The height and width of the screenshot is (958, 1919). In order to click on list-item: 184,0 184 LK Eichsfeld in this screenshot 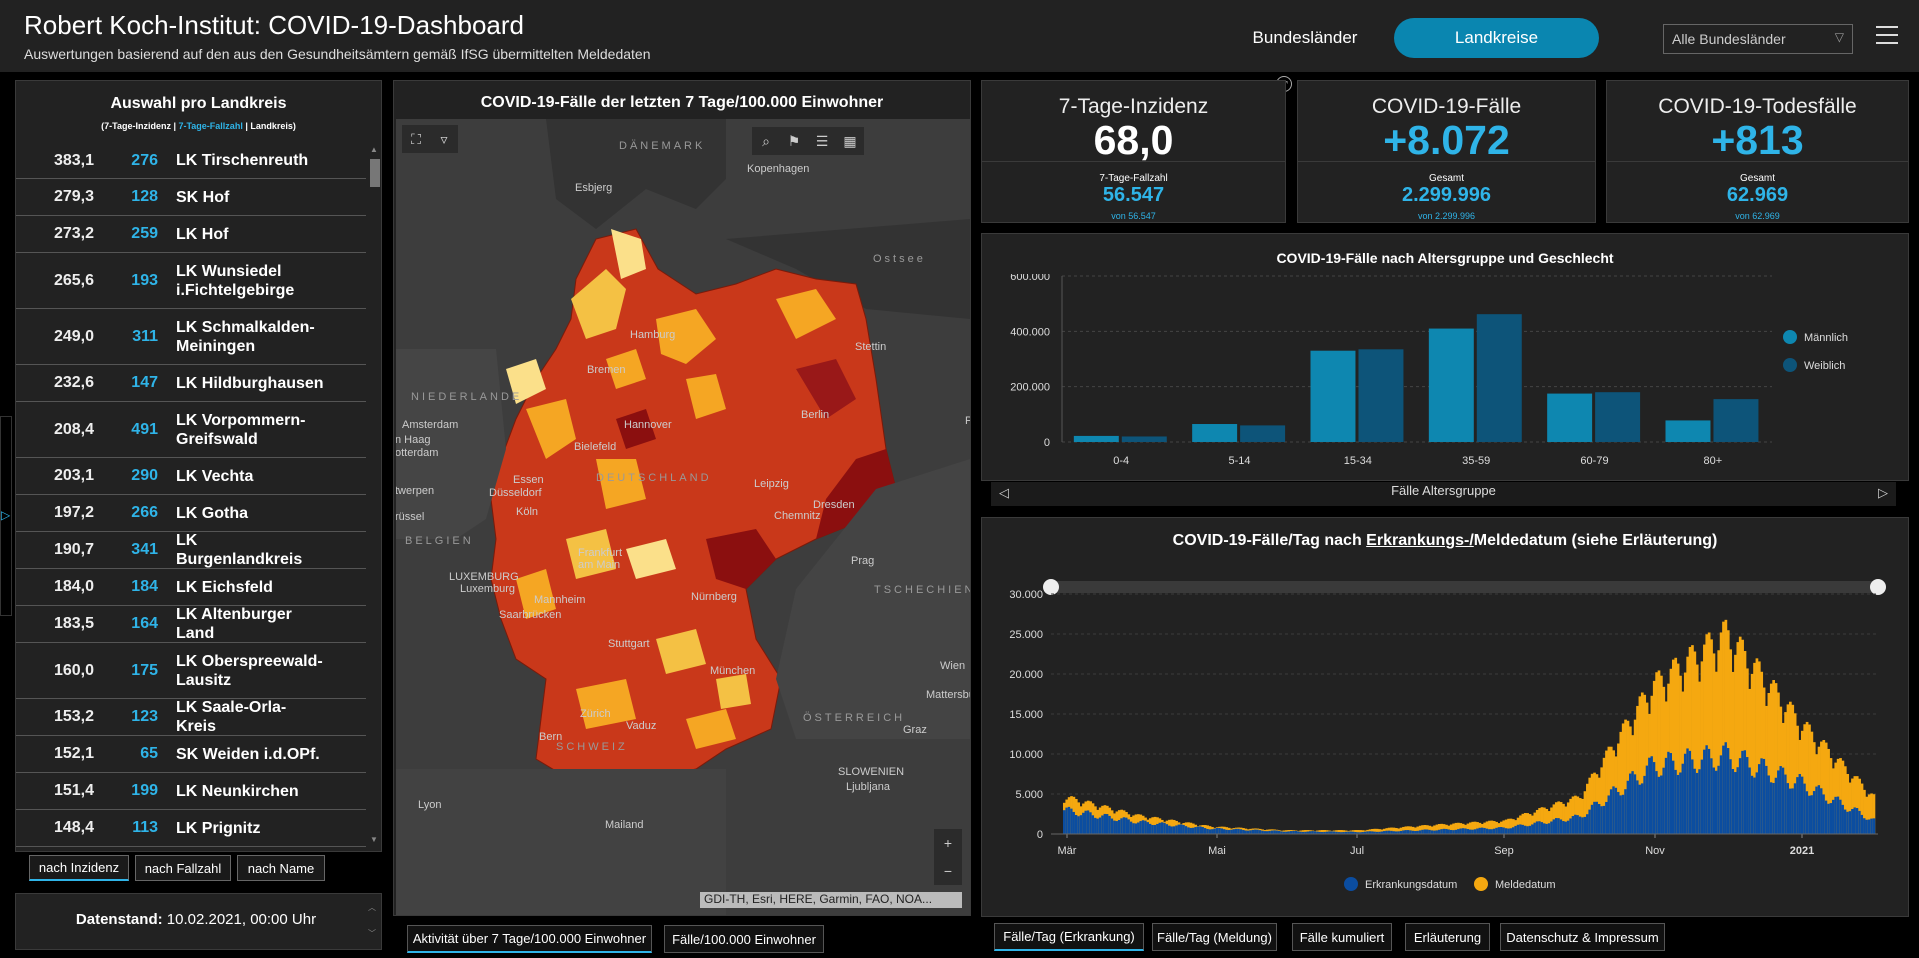, I will do `click(191, 587)`.